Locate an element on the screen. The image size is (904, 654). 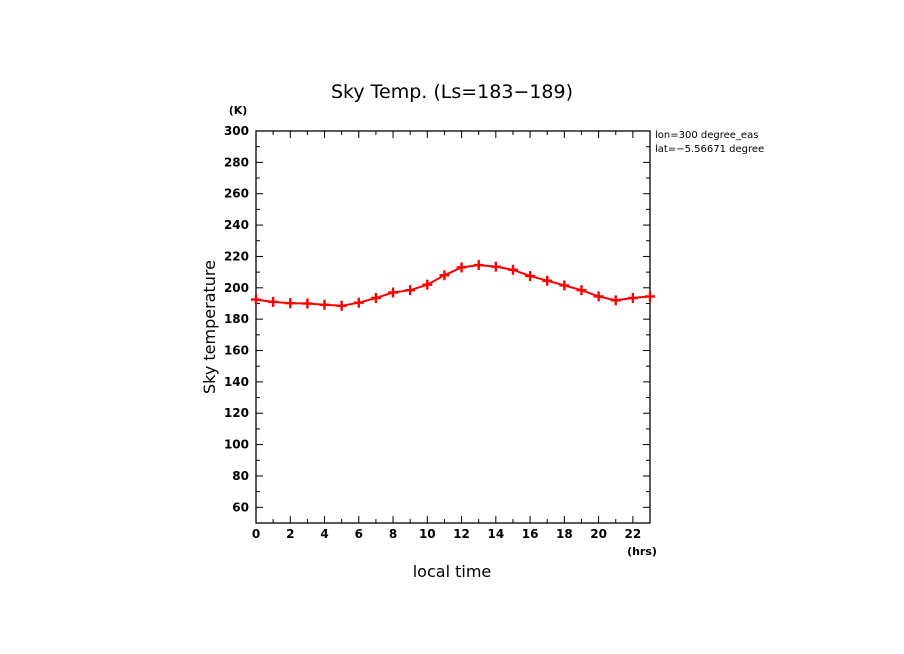
y-tick-label: 140 is located at coordinates (236, 382).